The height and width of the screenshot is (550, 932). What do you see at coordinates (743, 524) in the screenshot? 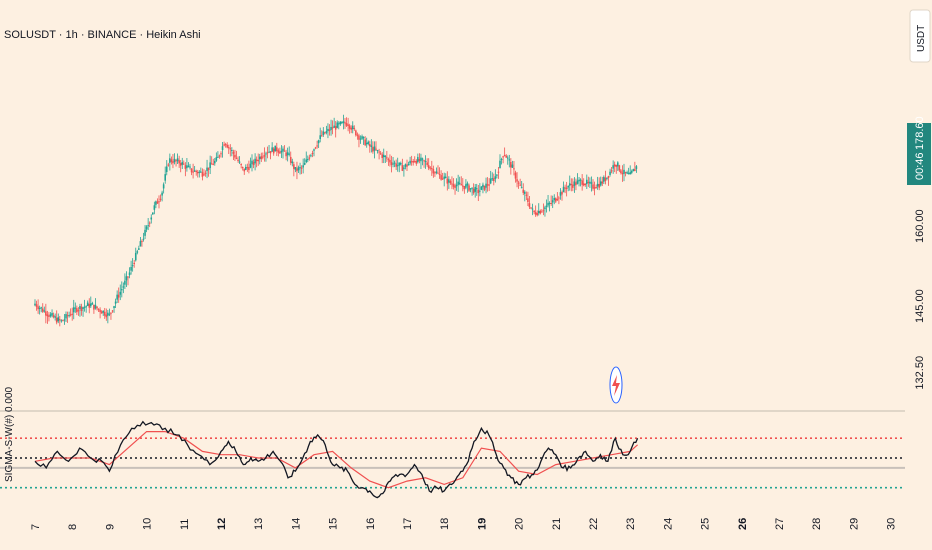
I see `time-axis-label: 26` at bounding box center [743, 524].